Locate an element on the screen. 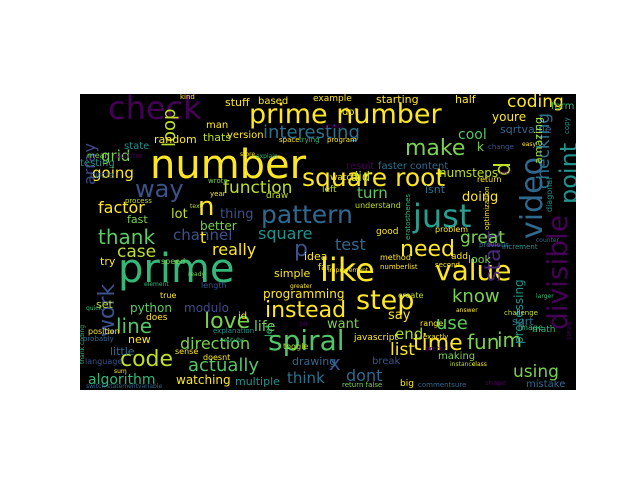 Image resolution: width=640 pixels, height=480 pixels. word: list is located at coordinates (402, 350).